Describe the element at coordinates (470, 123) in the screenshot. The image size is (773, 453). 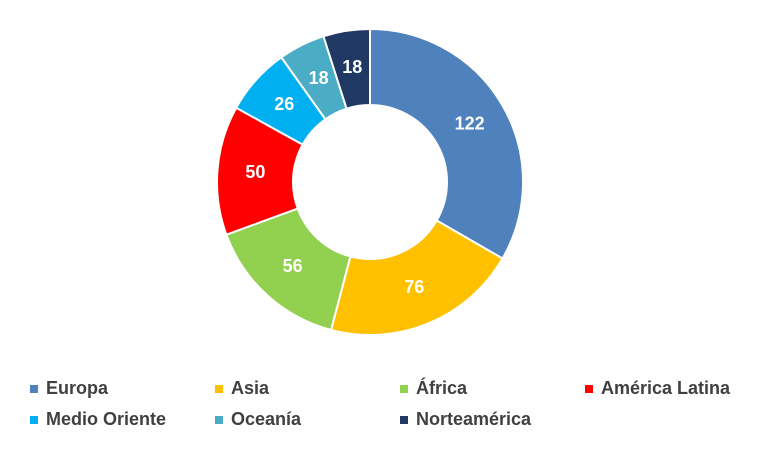
I see `data-label: 122` at that location.